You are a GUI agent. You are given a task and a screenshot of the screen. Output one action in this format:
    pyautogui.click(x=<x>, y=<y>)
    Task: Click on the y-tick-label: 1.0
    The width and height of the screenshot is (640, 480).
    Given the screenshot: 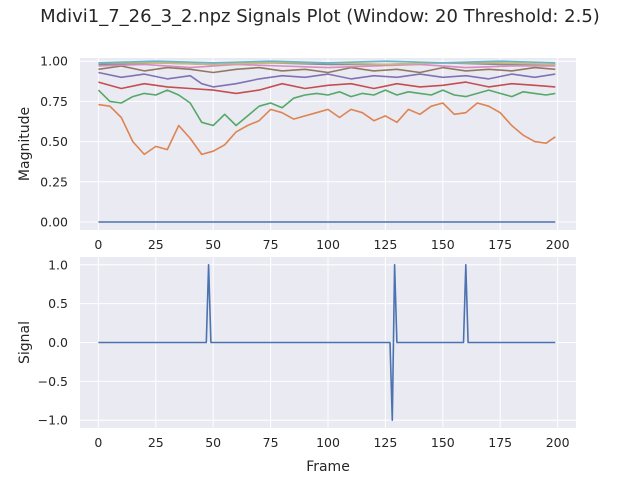 What is the action you would take?
    pyautogui.click(x=58, y=264)
    